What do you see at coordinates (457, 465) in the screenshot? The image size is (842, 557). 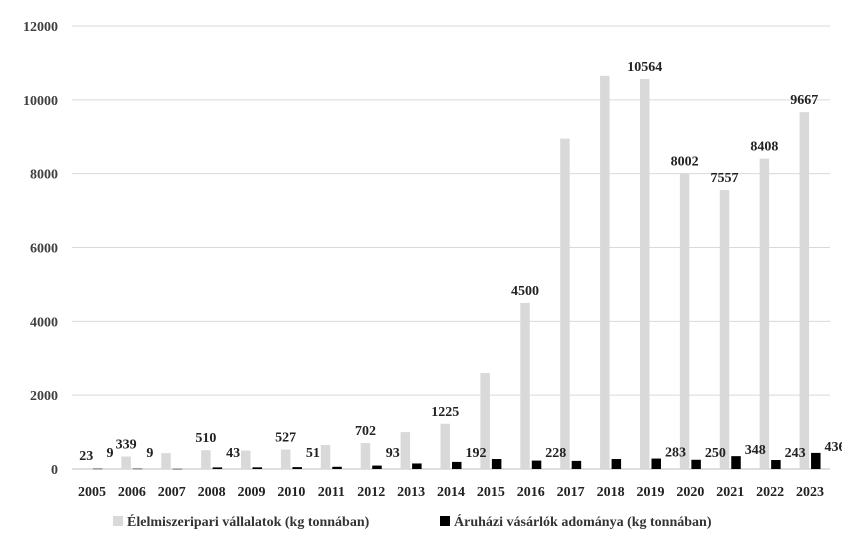 I see `bar-customer-donation-2014` at bounding box center [457, 465].